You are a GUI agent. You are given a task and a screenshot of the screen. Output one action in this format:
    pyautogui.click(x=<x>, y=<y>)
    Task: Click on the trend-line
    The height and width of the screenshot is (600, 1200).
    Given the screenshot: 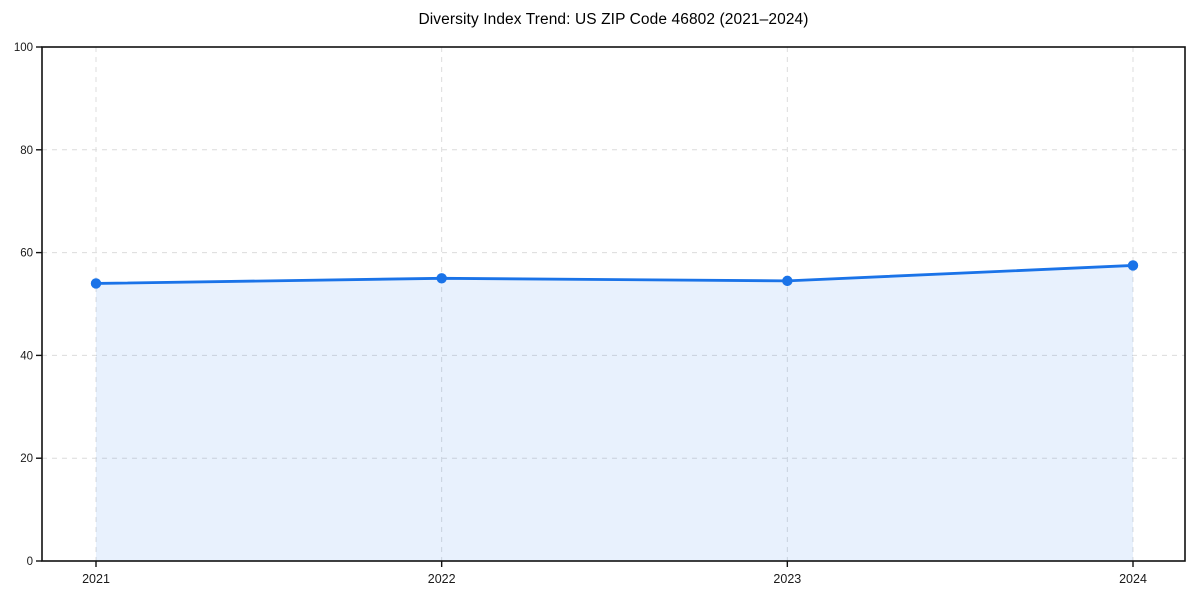 What is the action you would take?
    pyautogui.click(x=614, y=274)
    